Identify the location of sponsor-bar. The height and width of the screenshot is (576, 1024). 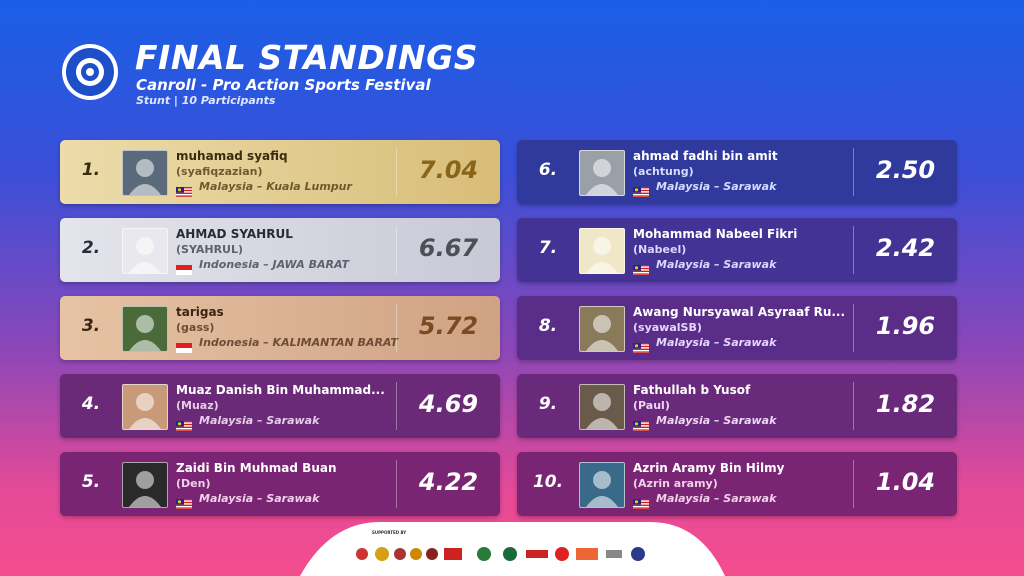
(512, 549).